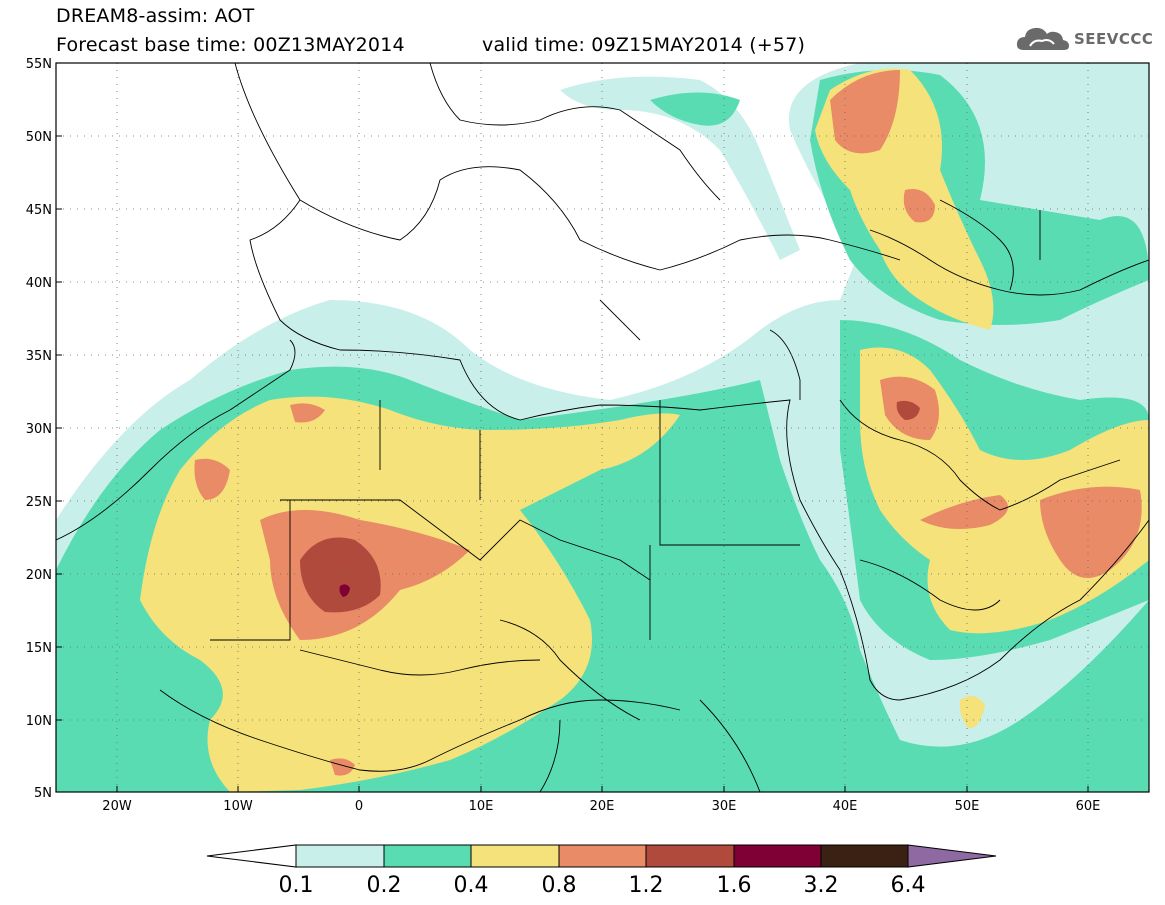 This screenshot has height=905, width=1165. I want to click on lat-label-50n: 50N, so click(39, 137).